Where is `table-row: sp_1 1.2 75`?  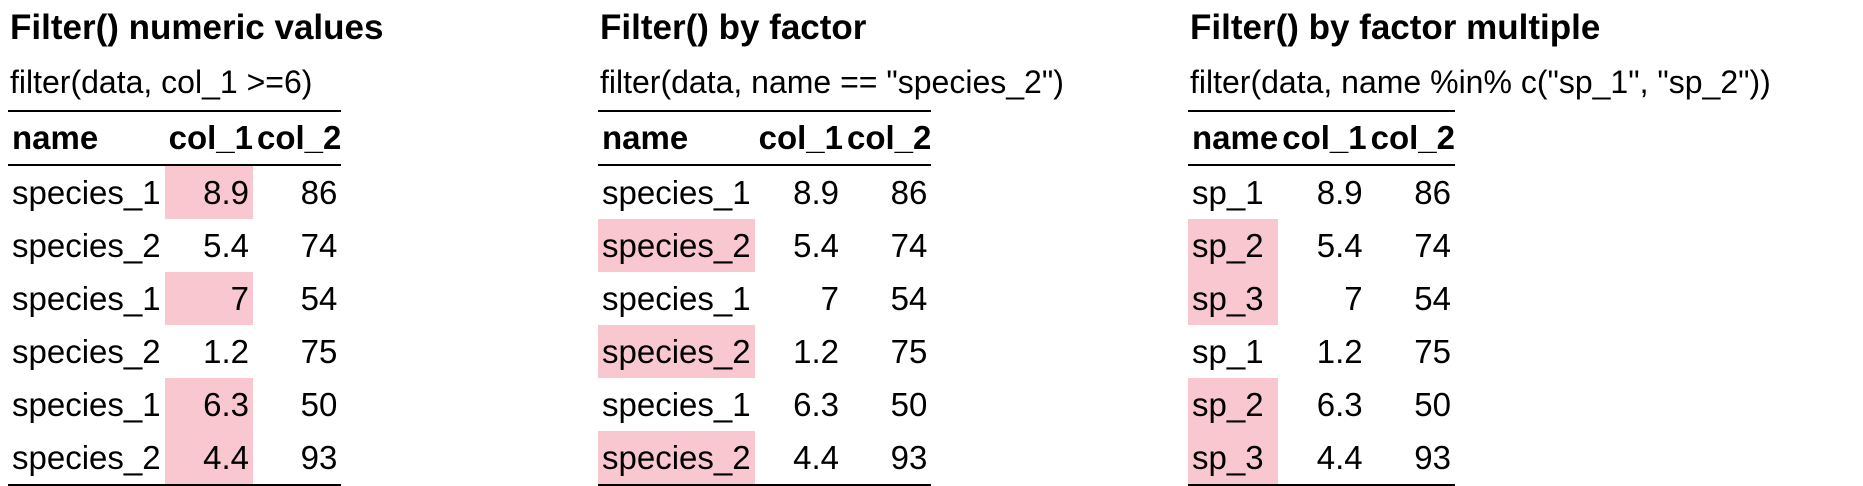
table-row: sp_1 1.2 75 is located at coordinates (1321, 351).